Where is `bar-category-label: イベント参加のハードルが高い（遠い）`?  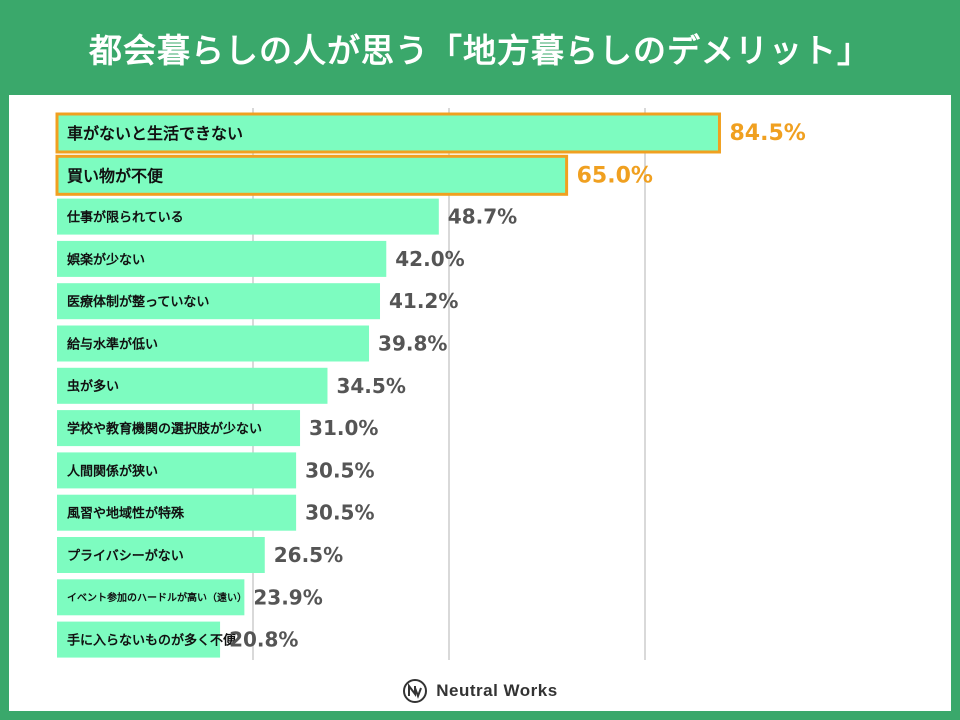 bar-category-label: イベント参加のハードルが高い（遠い） is located at coordinates (157, 597).